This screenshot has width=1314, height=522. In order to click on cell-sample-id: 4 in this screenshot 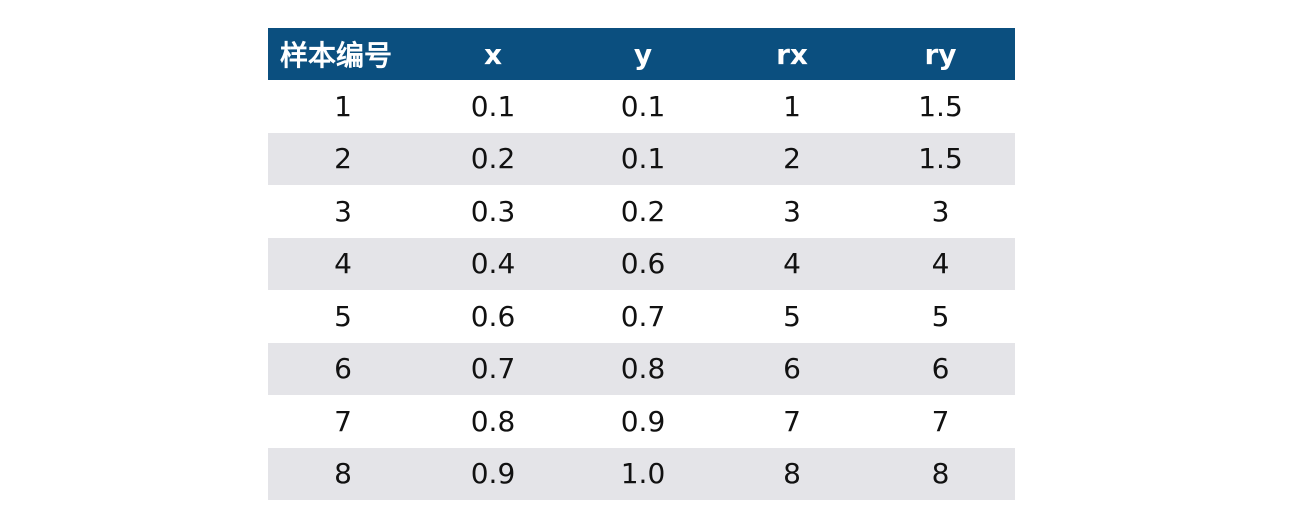, I will do `click(343, 264)`.